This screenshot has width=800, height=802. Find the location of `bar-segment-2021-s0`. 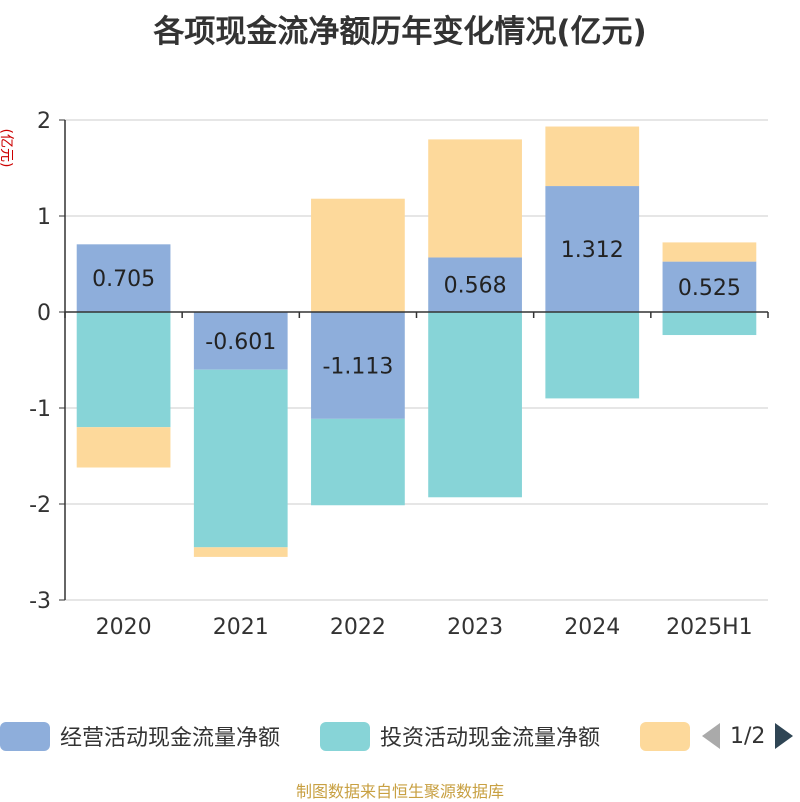

bar-segment-2021-s0 is located at coordinates (240, 341).